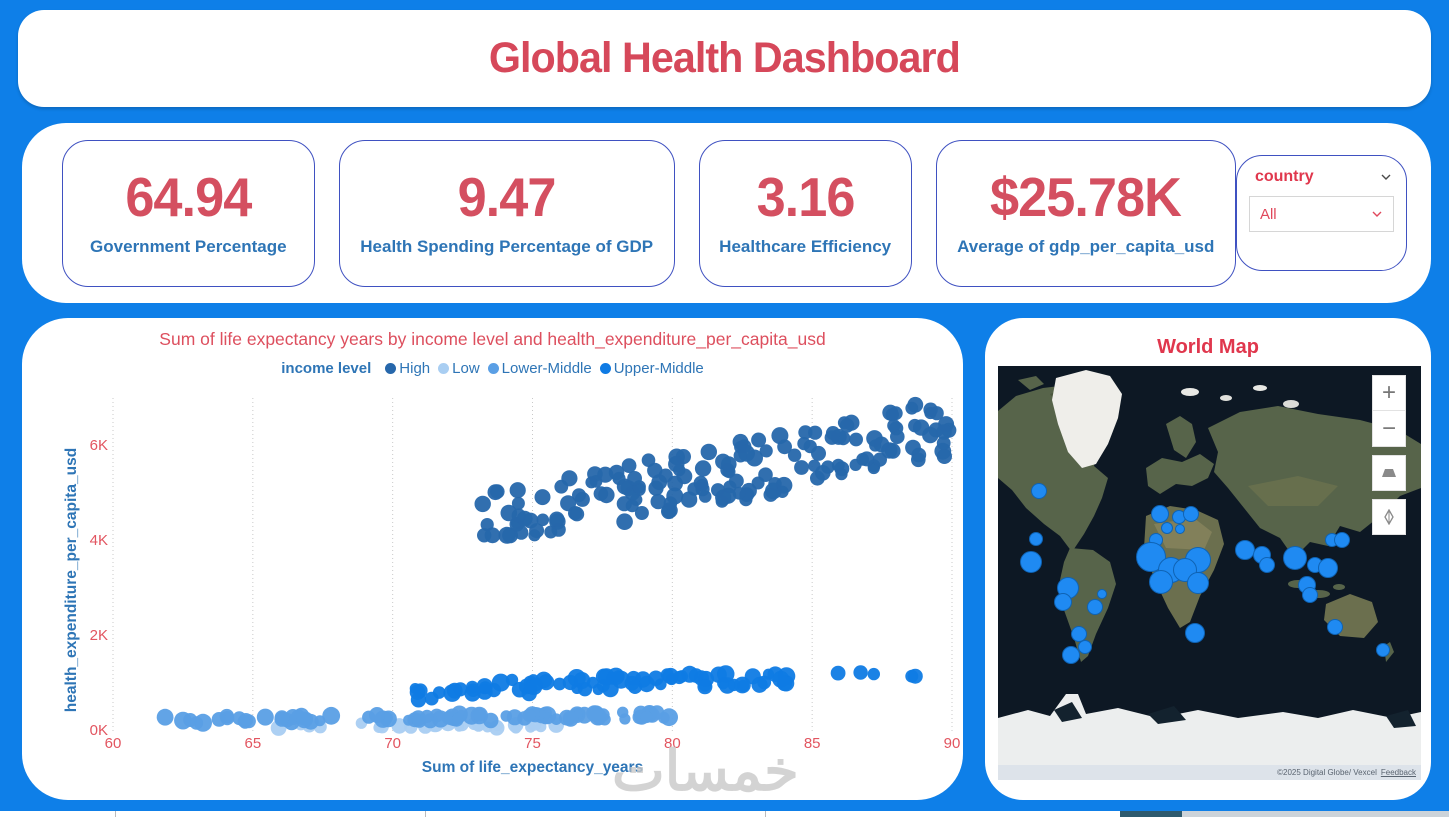 The width and height of the screenshot is (1449, 817). Describe the element at coordinates (1389, 473) in the screenshot. I see `birds-eye-view-button` at that location.